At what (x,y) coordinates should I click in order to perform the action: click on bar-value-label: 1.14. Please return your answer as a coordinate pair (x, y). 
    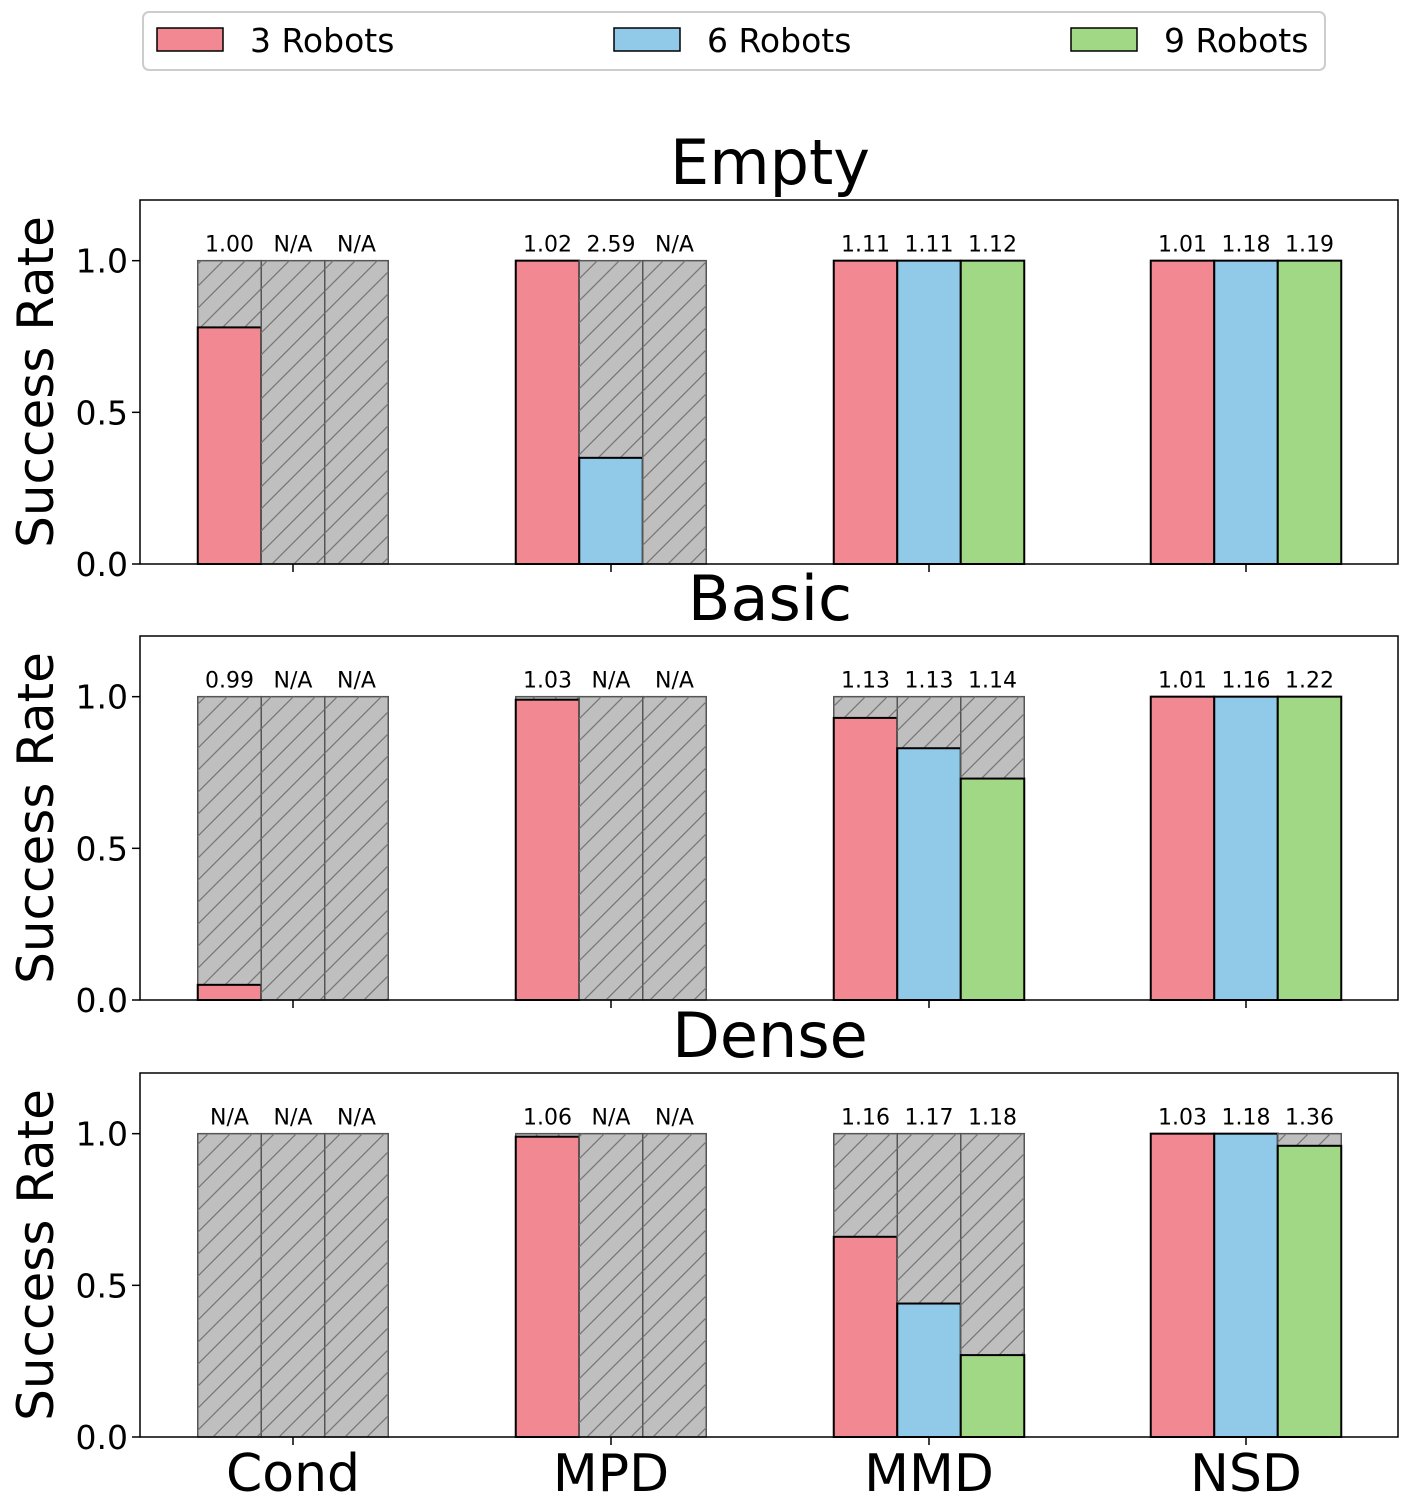
    Looking at the image, I should click on (992, 681).